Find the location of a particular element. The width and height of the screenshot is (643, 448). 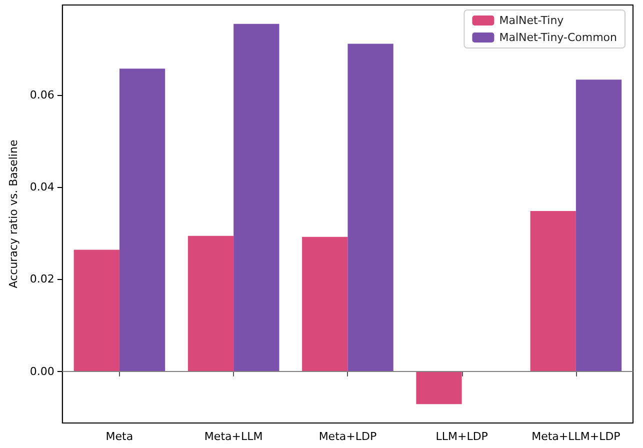

x-tick-label: Meta+LLM+LDP is located at coordinates (576, 436).